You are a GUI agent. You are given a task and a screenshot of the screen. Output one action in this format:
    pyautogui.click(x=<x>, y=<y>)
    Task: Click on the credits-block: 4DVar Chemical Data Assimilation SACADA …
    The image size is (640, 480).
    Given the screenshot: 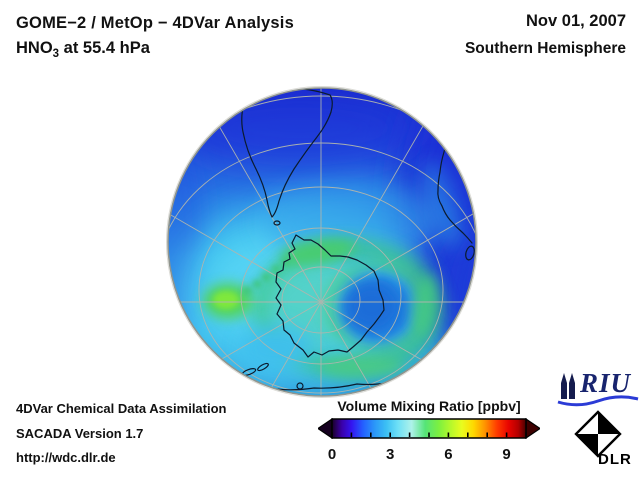 What is the action you would take?
    pyautogui.click(x=121, y=438)
    